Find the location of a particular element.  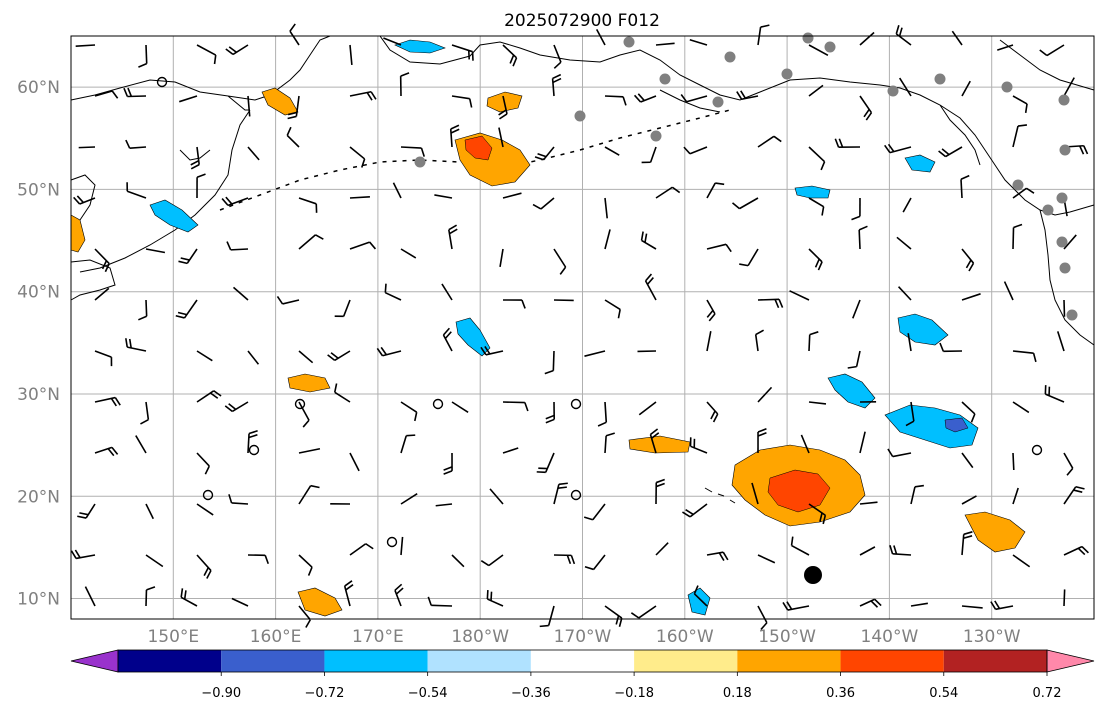

anomaly-positive-sw is located at coordinates (320, 602).